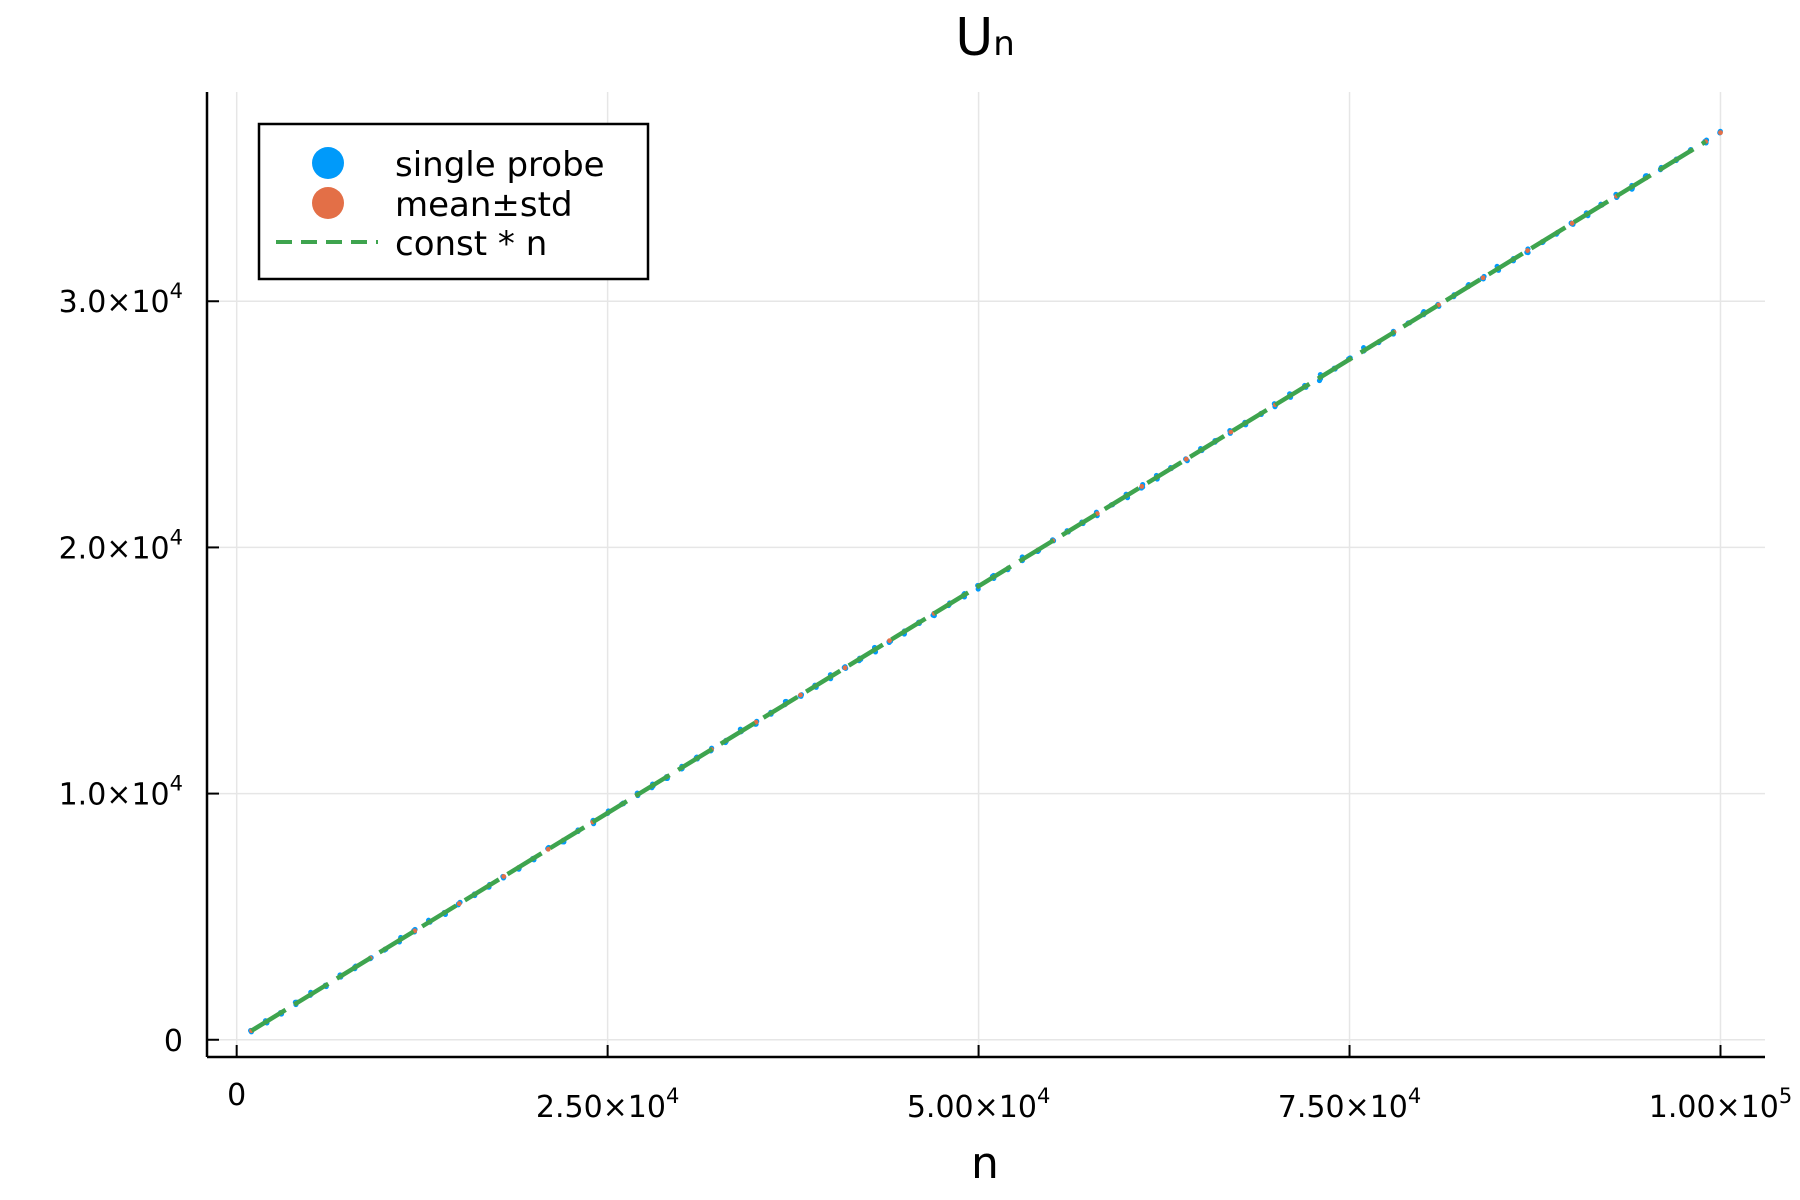  Describe the element at coordinates (236, 1095) in the screenshot. I see `x-tick-label: 0` at that location.